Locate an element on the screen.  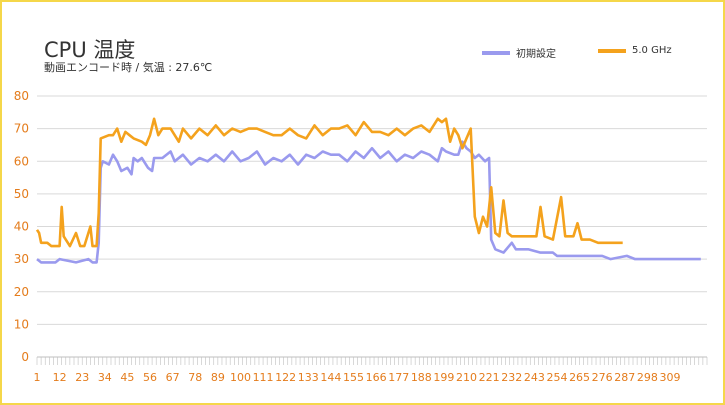
y-tick-label: 50 is located at coordinates (21, 194).